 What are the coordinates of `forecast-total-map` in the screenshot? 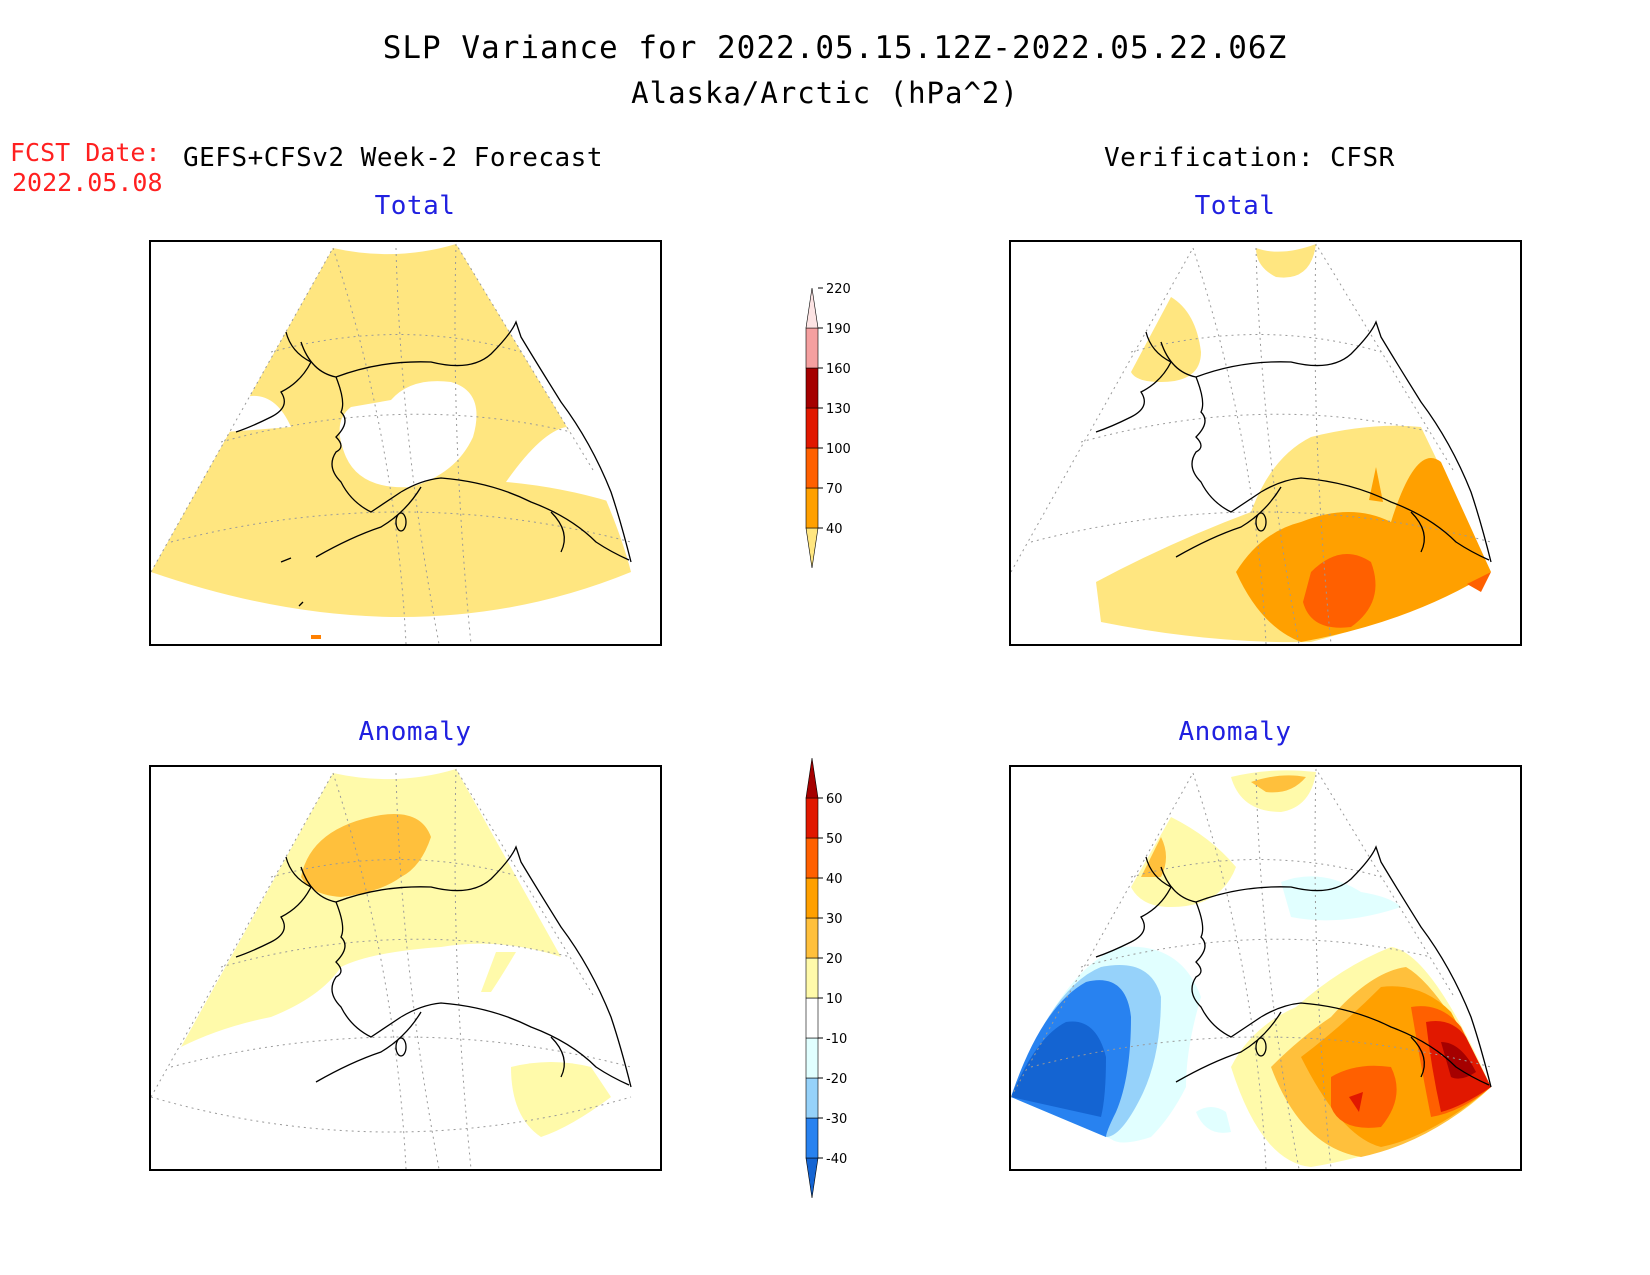 It's located at (405, 443).